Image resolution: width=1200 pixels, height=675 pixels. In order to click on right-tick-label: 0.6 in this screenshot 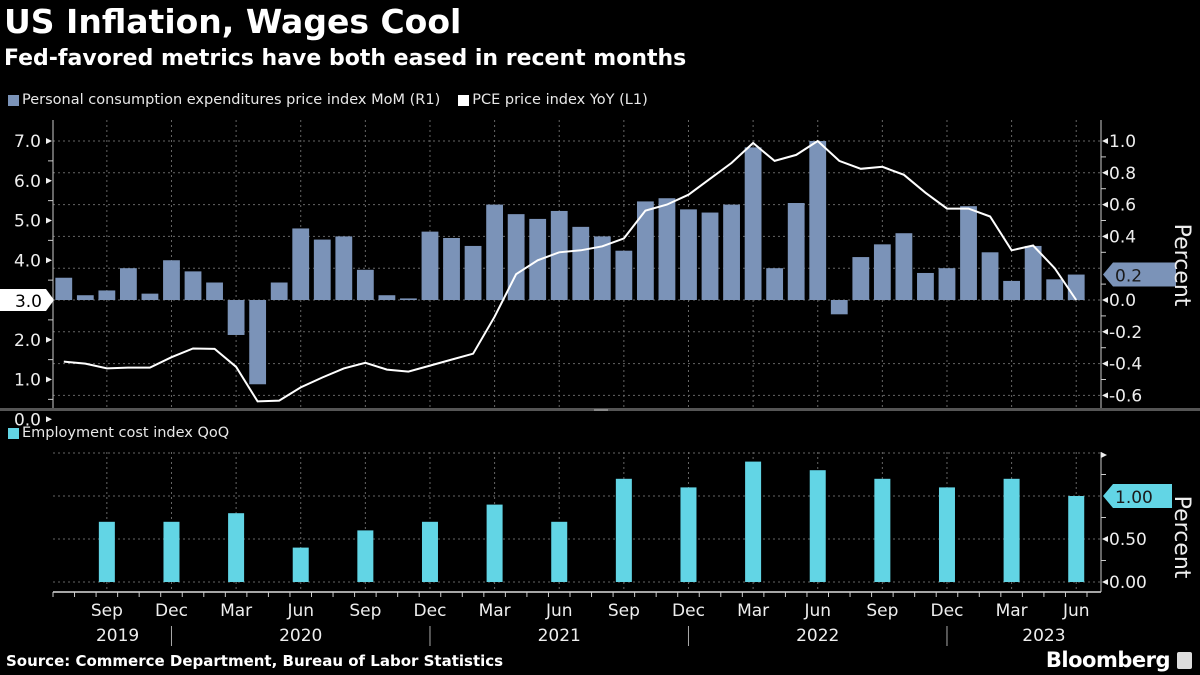, I will do `click(1122, 206)`.